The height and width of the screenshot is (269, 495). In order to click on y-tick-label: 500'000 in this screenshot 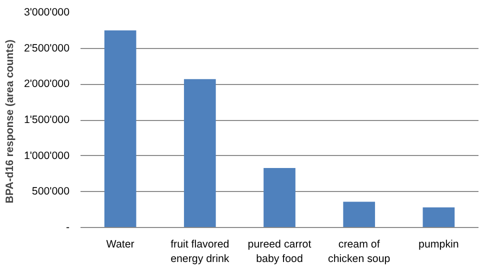, I will do `click(51, 192)`.